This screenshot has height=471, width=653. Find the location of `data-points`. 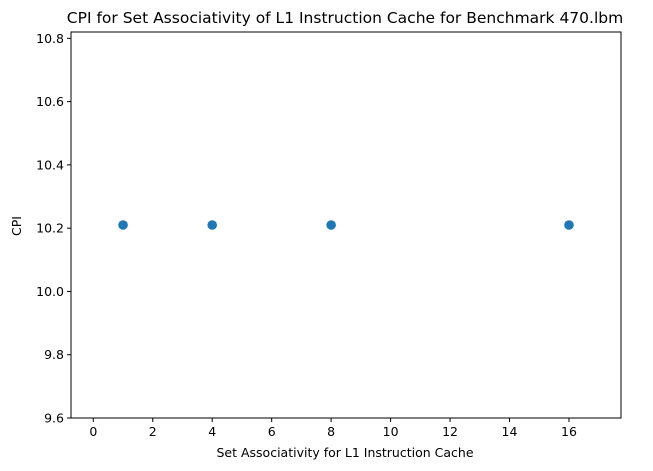

data-points is located at coordinates (346, 225).